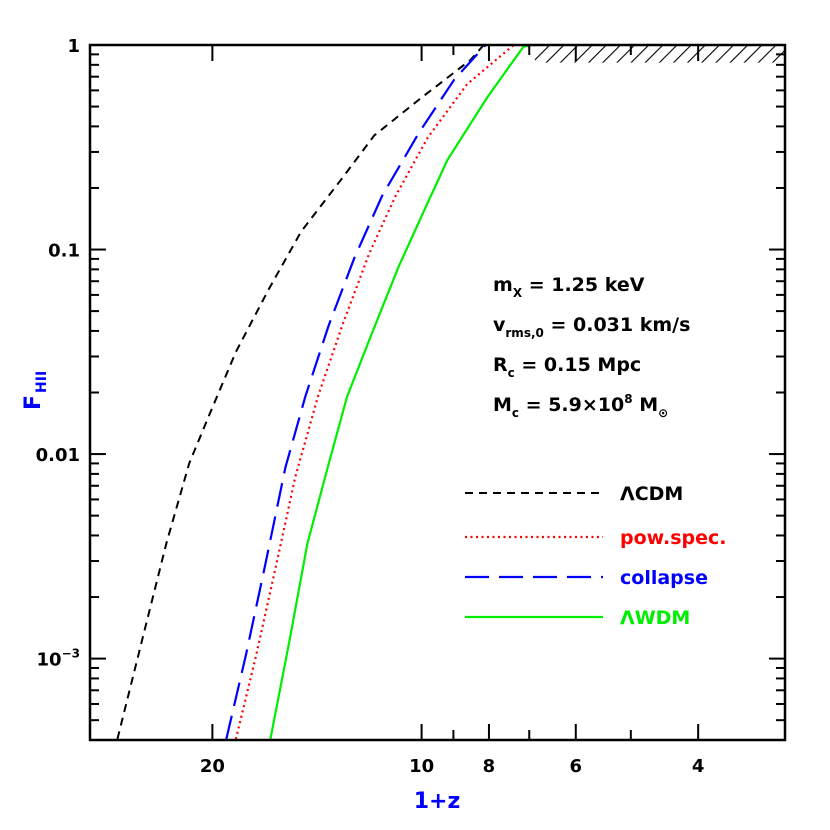 This screenshot has height=830, width=830. Describe the element at coordinates (437, 801) in the screenshot. I see `x-axis-label: 1+z` at that location.